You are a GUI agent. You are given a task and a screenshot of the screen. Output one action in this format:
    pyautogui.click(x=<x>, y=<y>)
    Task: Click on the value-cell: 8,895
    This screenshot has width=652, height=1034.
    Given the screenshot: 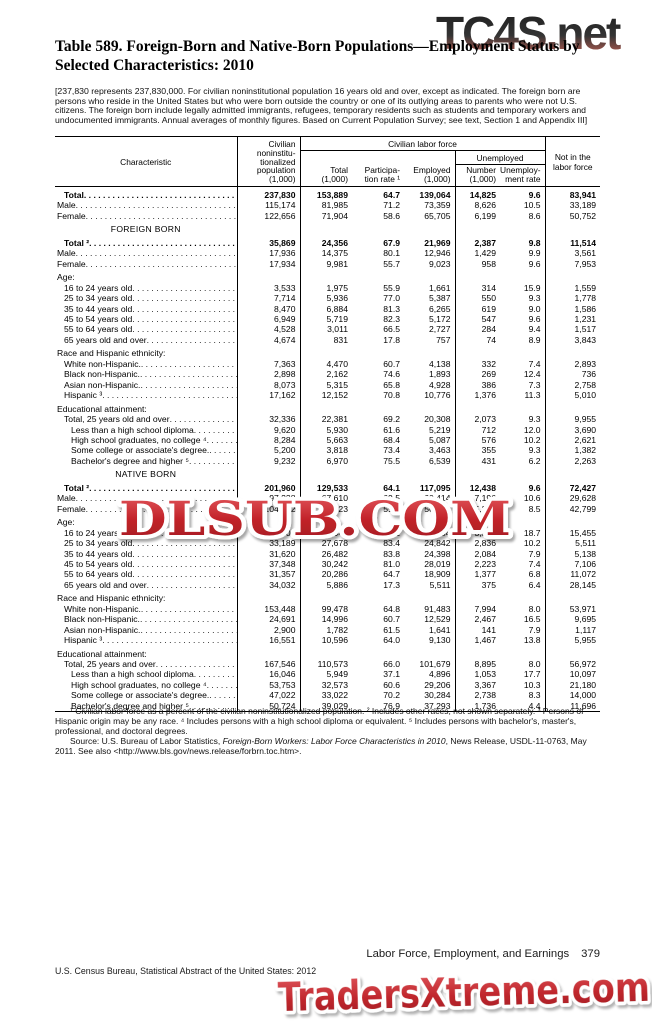 What is the action you would take?
    pyautogui.click(x=485, y=664)
    